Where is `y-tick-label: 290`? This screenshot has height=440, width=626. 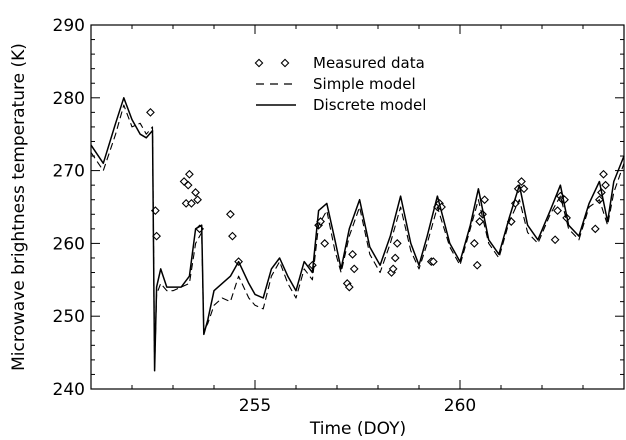 y-tick-label: 290 is located at coordinates (69, 26).